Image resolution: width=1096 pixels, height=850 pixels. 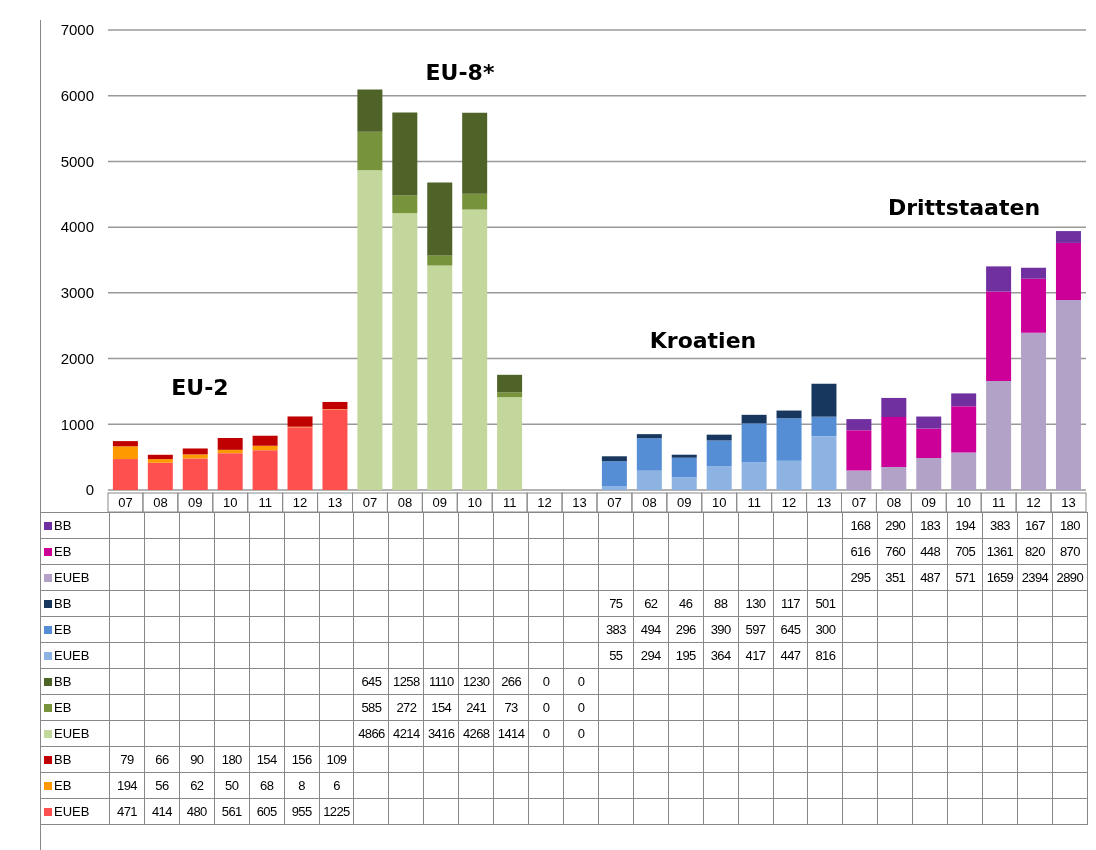 I want to click on data-label: 605, so click(x=266, y=811).